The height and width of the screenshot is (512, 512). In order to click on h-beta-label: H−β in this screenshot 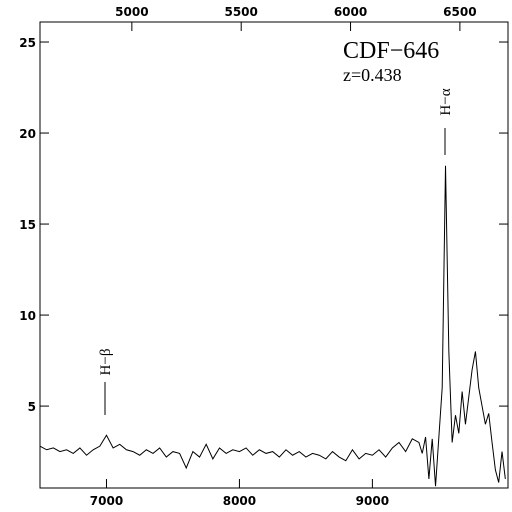, I will do `click(106, 362)`.